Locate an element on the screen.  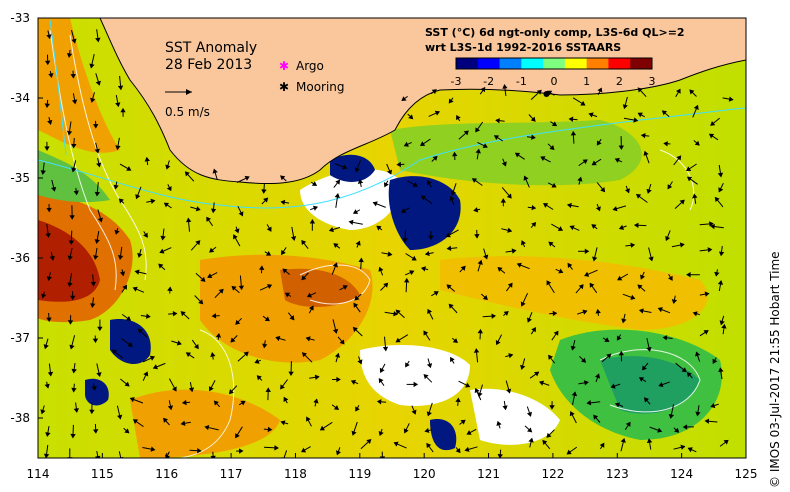
y-tick-label: -36 is located at coordinates (20, 258).